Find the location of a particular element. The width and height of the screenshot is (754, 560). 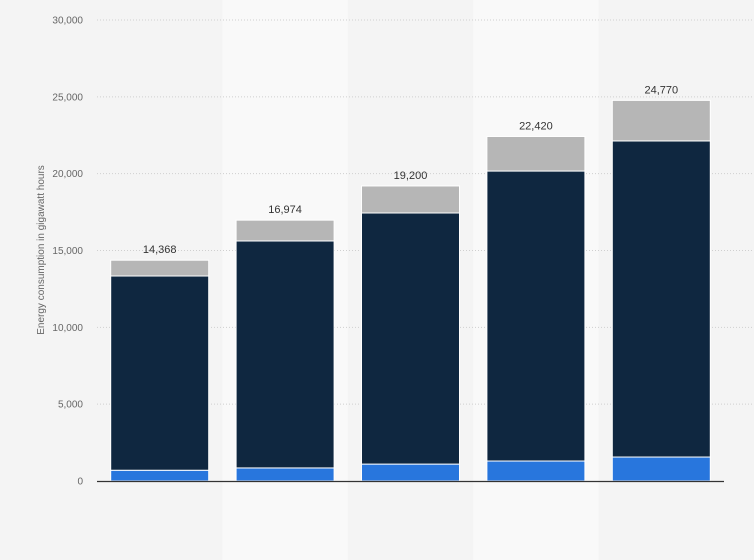

bar-total-label: 14,368 is located at coordinates (160, 250).